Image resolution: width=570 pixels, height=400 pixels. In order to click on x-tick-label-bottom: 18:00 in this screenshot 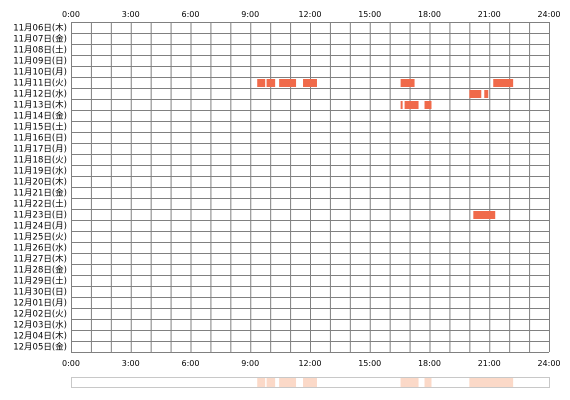, I will do `click(429, 363)`.